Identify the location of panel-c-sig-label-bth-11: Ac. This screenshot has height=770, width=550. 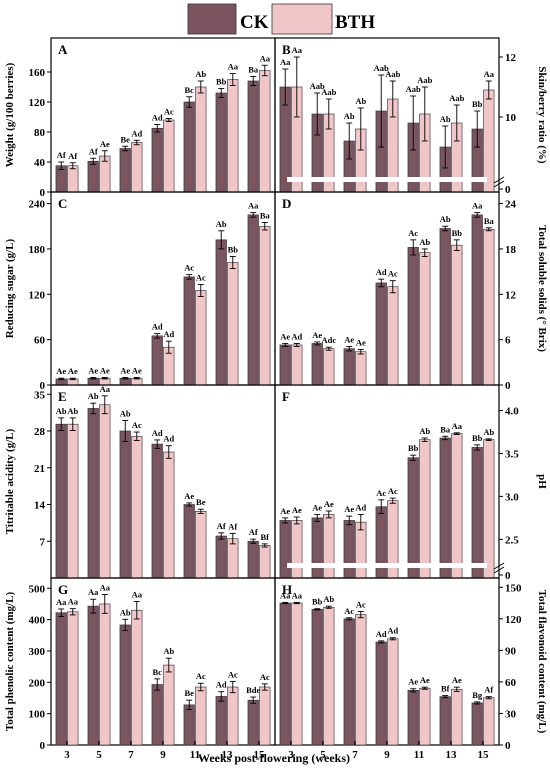
(201, 277).